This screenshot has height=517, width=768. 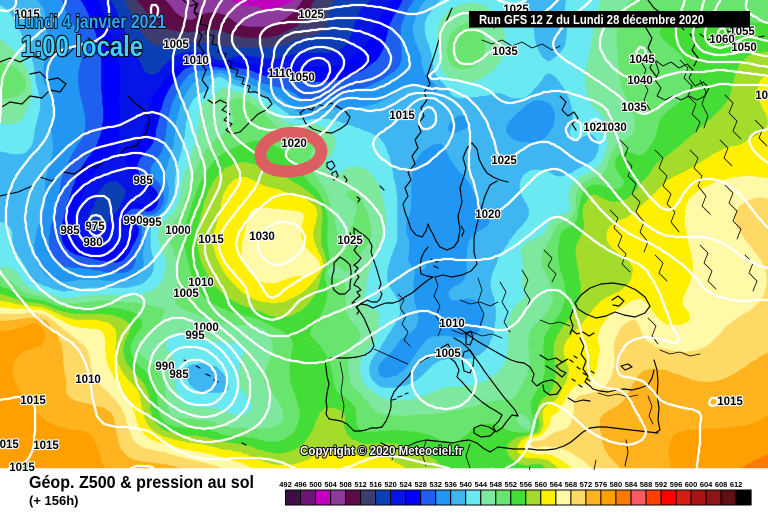 What do you see at coordinates (601, 484) in the screenshot?
I see `svg-text: 576` at bounding box center [601, 484].